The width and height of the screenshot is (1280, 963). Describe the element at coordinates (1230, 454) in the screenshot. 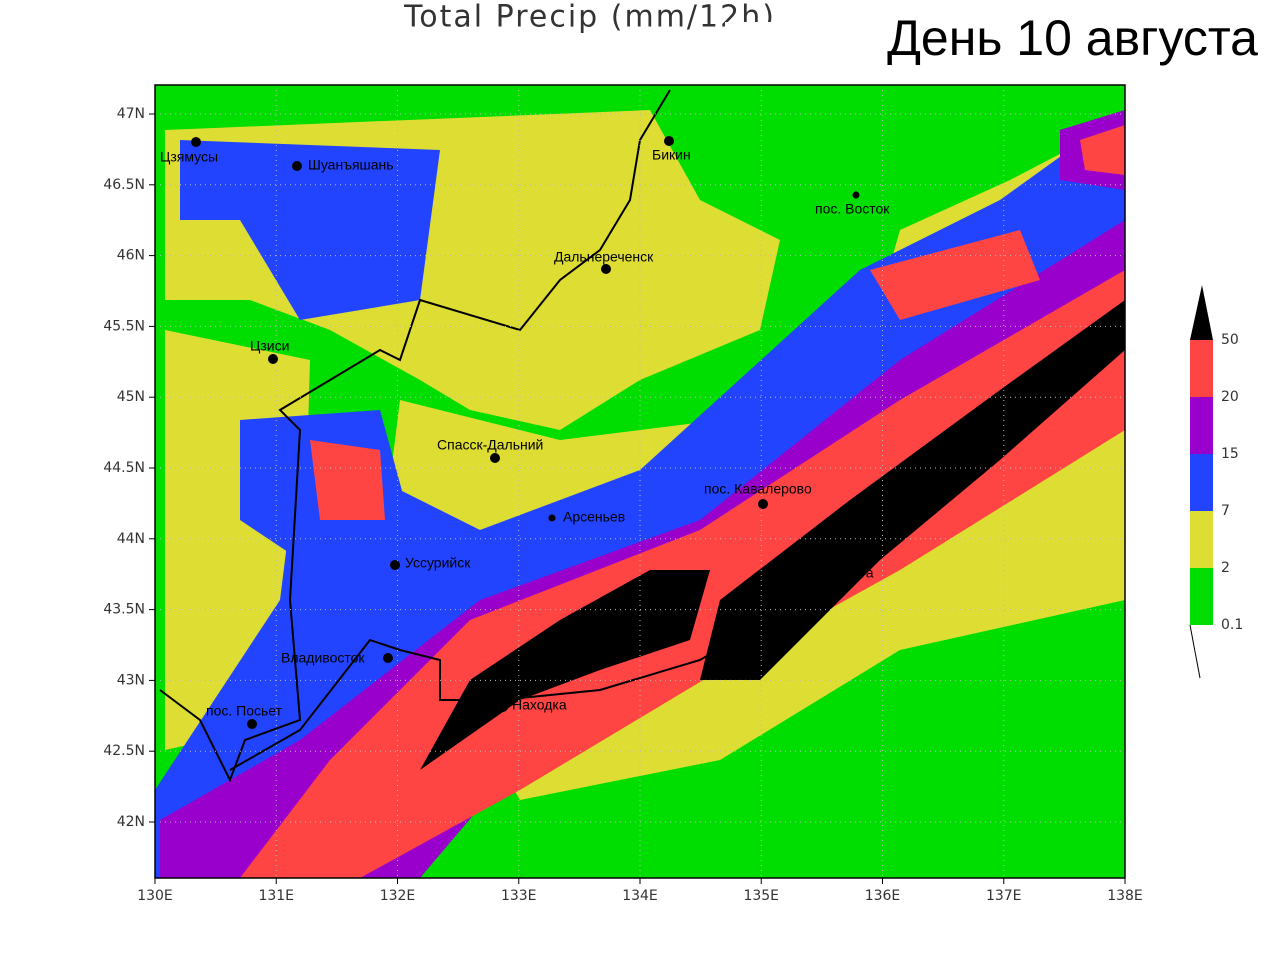

I see `legend-level: 15` at that location.